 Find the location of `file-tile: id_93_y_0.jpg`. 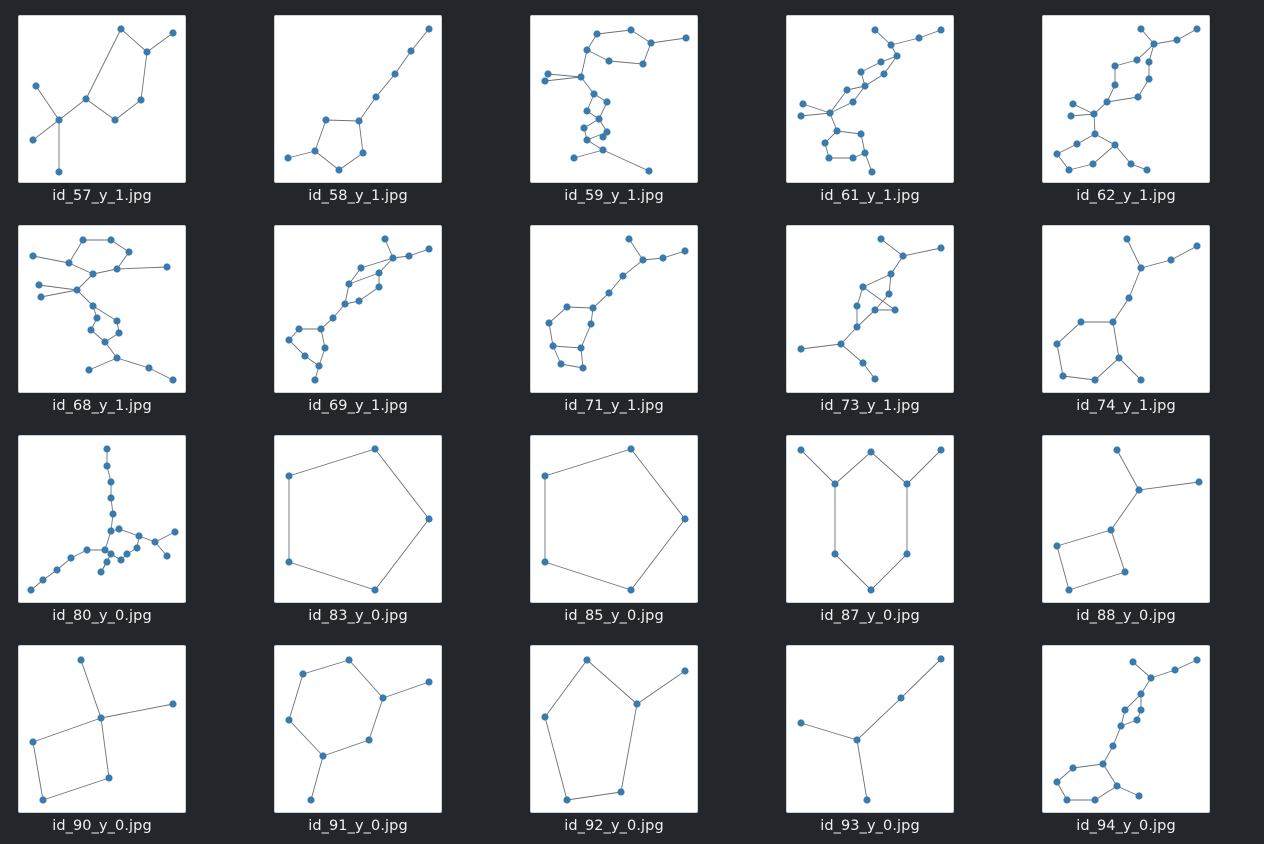

file-tile: id_93_y_0.jpg is located at coordinates (868, 732).